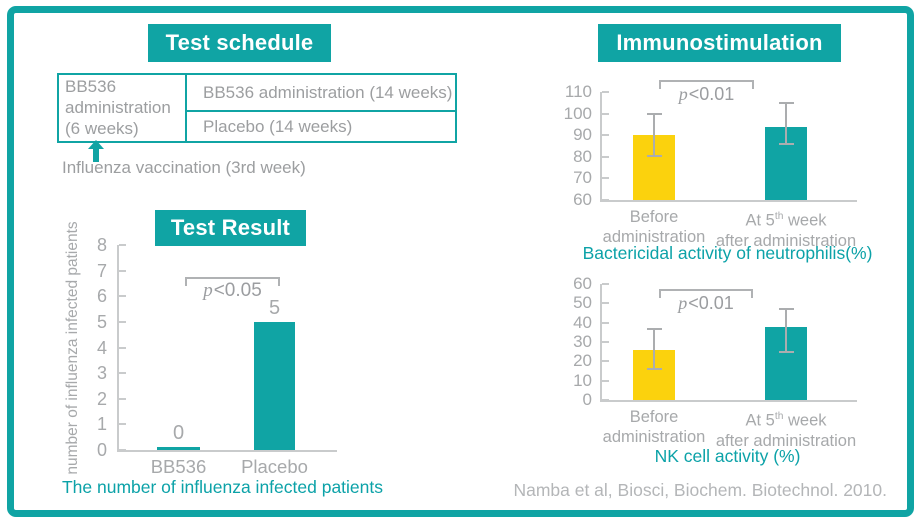 The width and height of the screenshot is (921, 523). What do you see at coordinates (232, 290) in the screenshot?
I see `significance-label: p<0.05` at bounding box center [232, 290].